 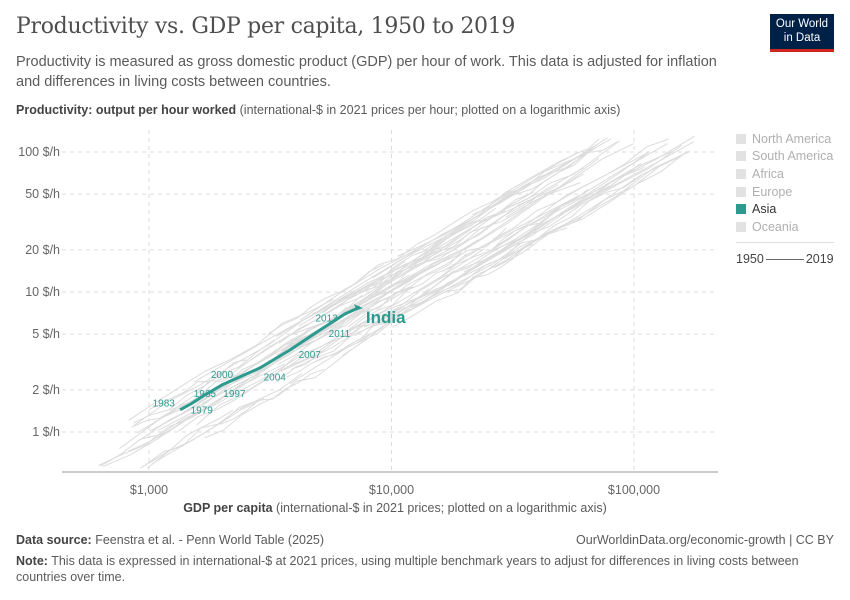 I want to click on legend-item-africa: Africa, so click(x=784, y=174).